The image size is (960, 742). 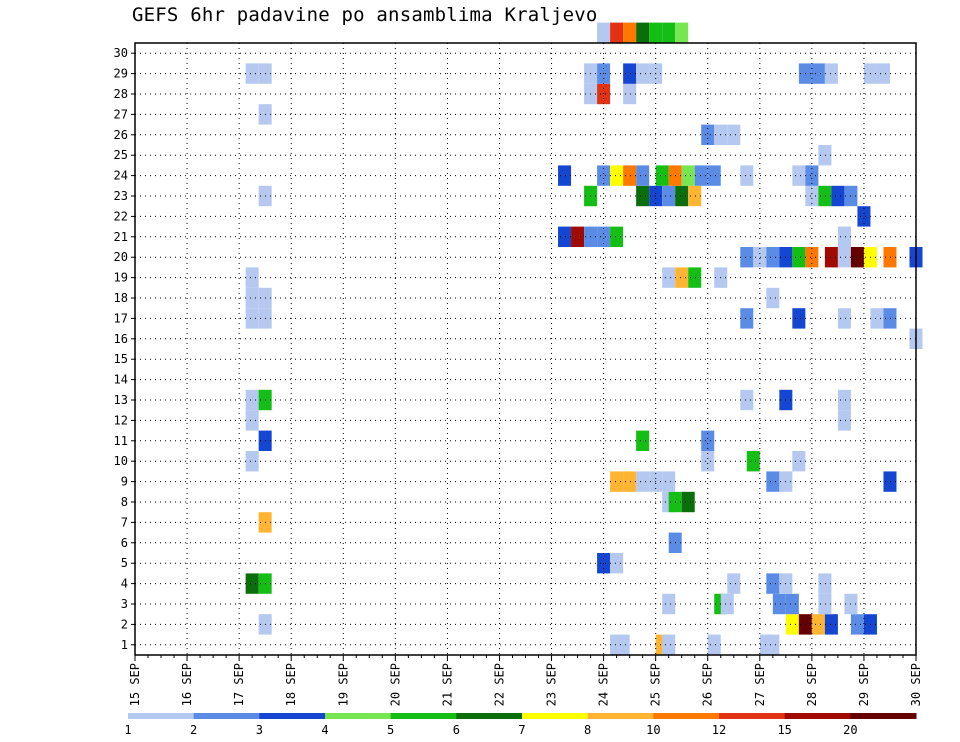 What do you see at coordinates (121, 176) in the screenshot?
I see `y-tick-label: 24` at bounding box center [121, 176].